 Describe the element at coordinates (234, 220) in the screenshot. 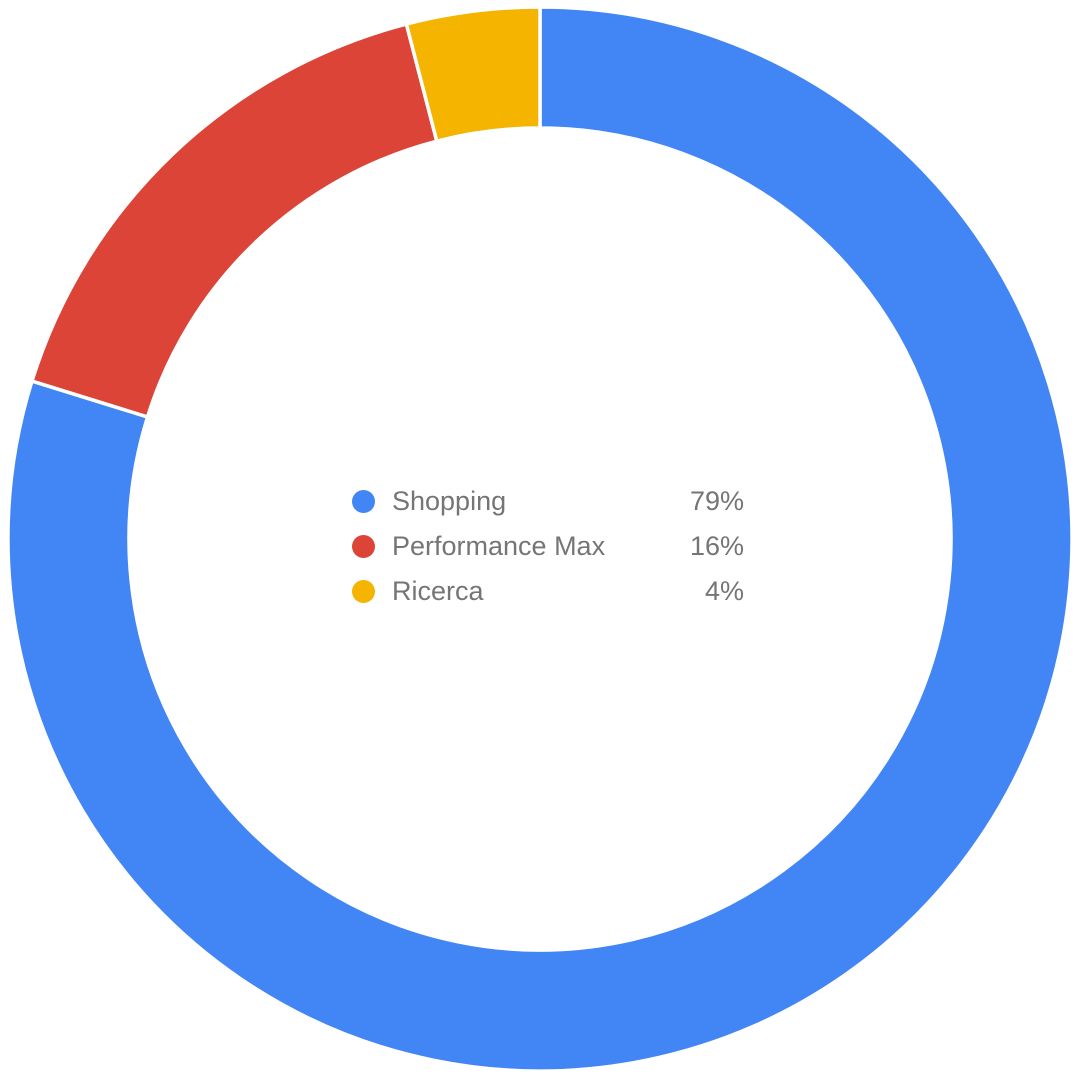

I see `pie-slice-performance-max` at that location.